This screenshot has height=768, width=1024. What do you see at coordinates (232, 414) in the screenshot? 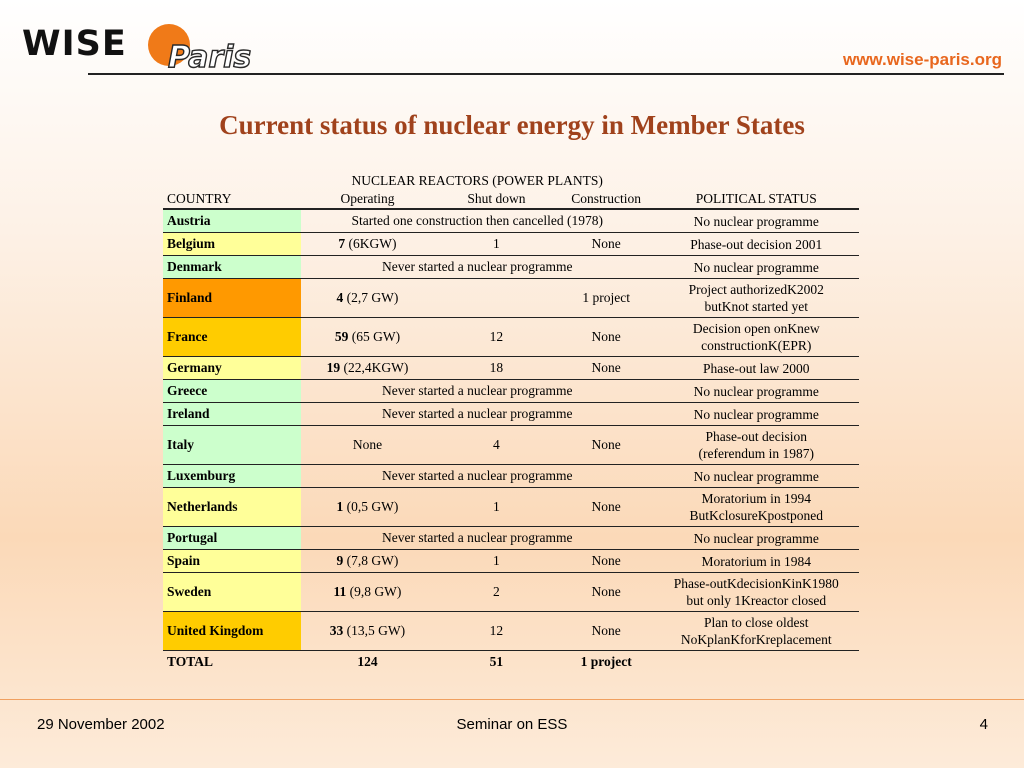
I see `country-cell: Ireland` at bounding box center [232, 414].